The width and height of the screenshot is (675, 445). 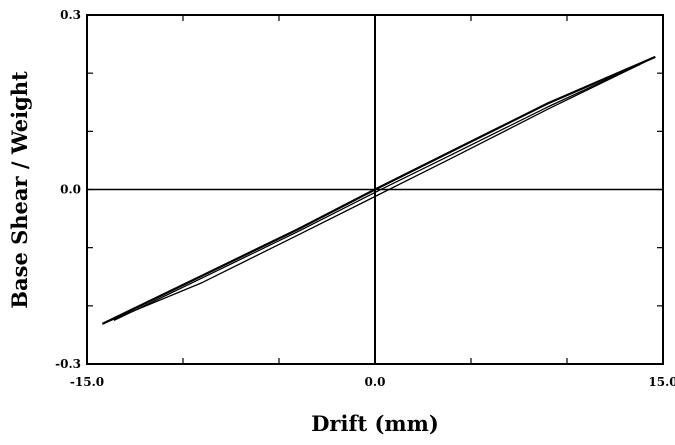 What do you see at coordinates (661, 382) in the screenshot?
I see `x-tick-label: 15.0` at bounding box center [661, 382].